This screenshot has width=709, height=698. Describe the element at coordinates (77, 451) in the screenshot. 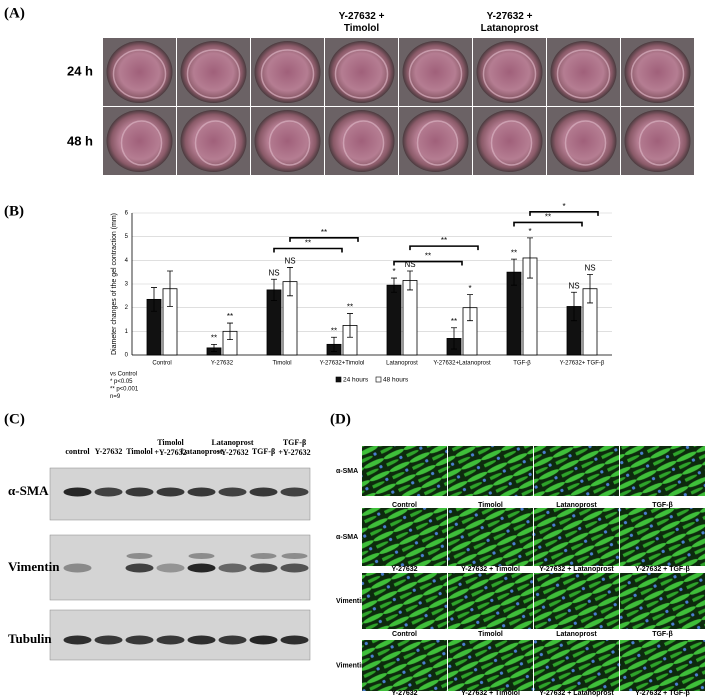

I see `lane-label: control` at that location.